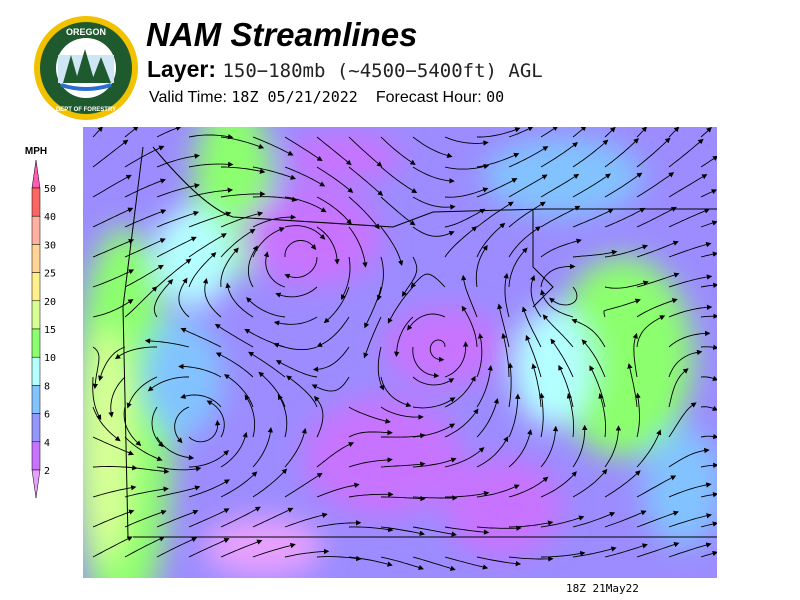 This screenshot has width=800, height=600. What do you see at coordinates (495, 97) in the screenshot?
I see `forecast-hour-value: 00` at bounding box center [495, 97].